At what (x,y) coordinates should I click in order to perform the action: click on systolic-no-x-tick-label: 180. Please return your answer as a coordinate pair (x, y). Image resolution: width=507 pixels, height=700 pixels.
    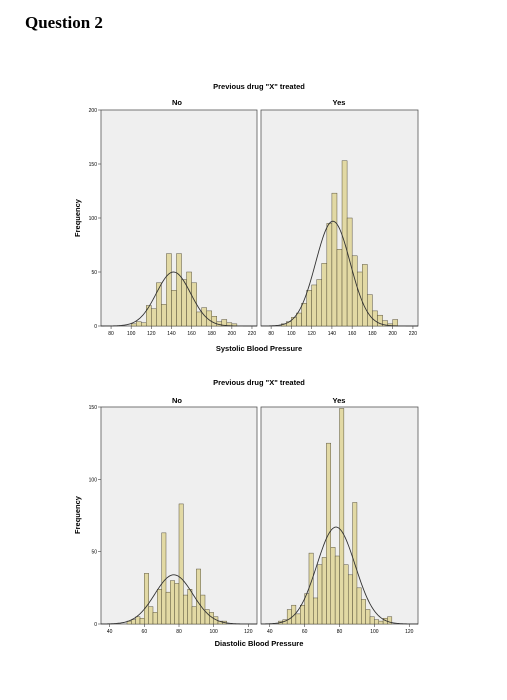
    Looking at the image, I should click on (212, 334).